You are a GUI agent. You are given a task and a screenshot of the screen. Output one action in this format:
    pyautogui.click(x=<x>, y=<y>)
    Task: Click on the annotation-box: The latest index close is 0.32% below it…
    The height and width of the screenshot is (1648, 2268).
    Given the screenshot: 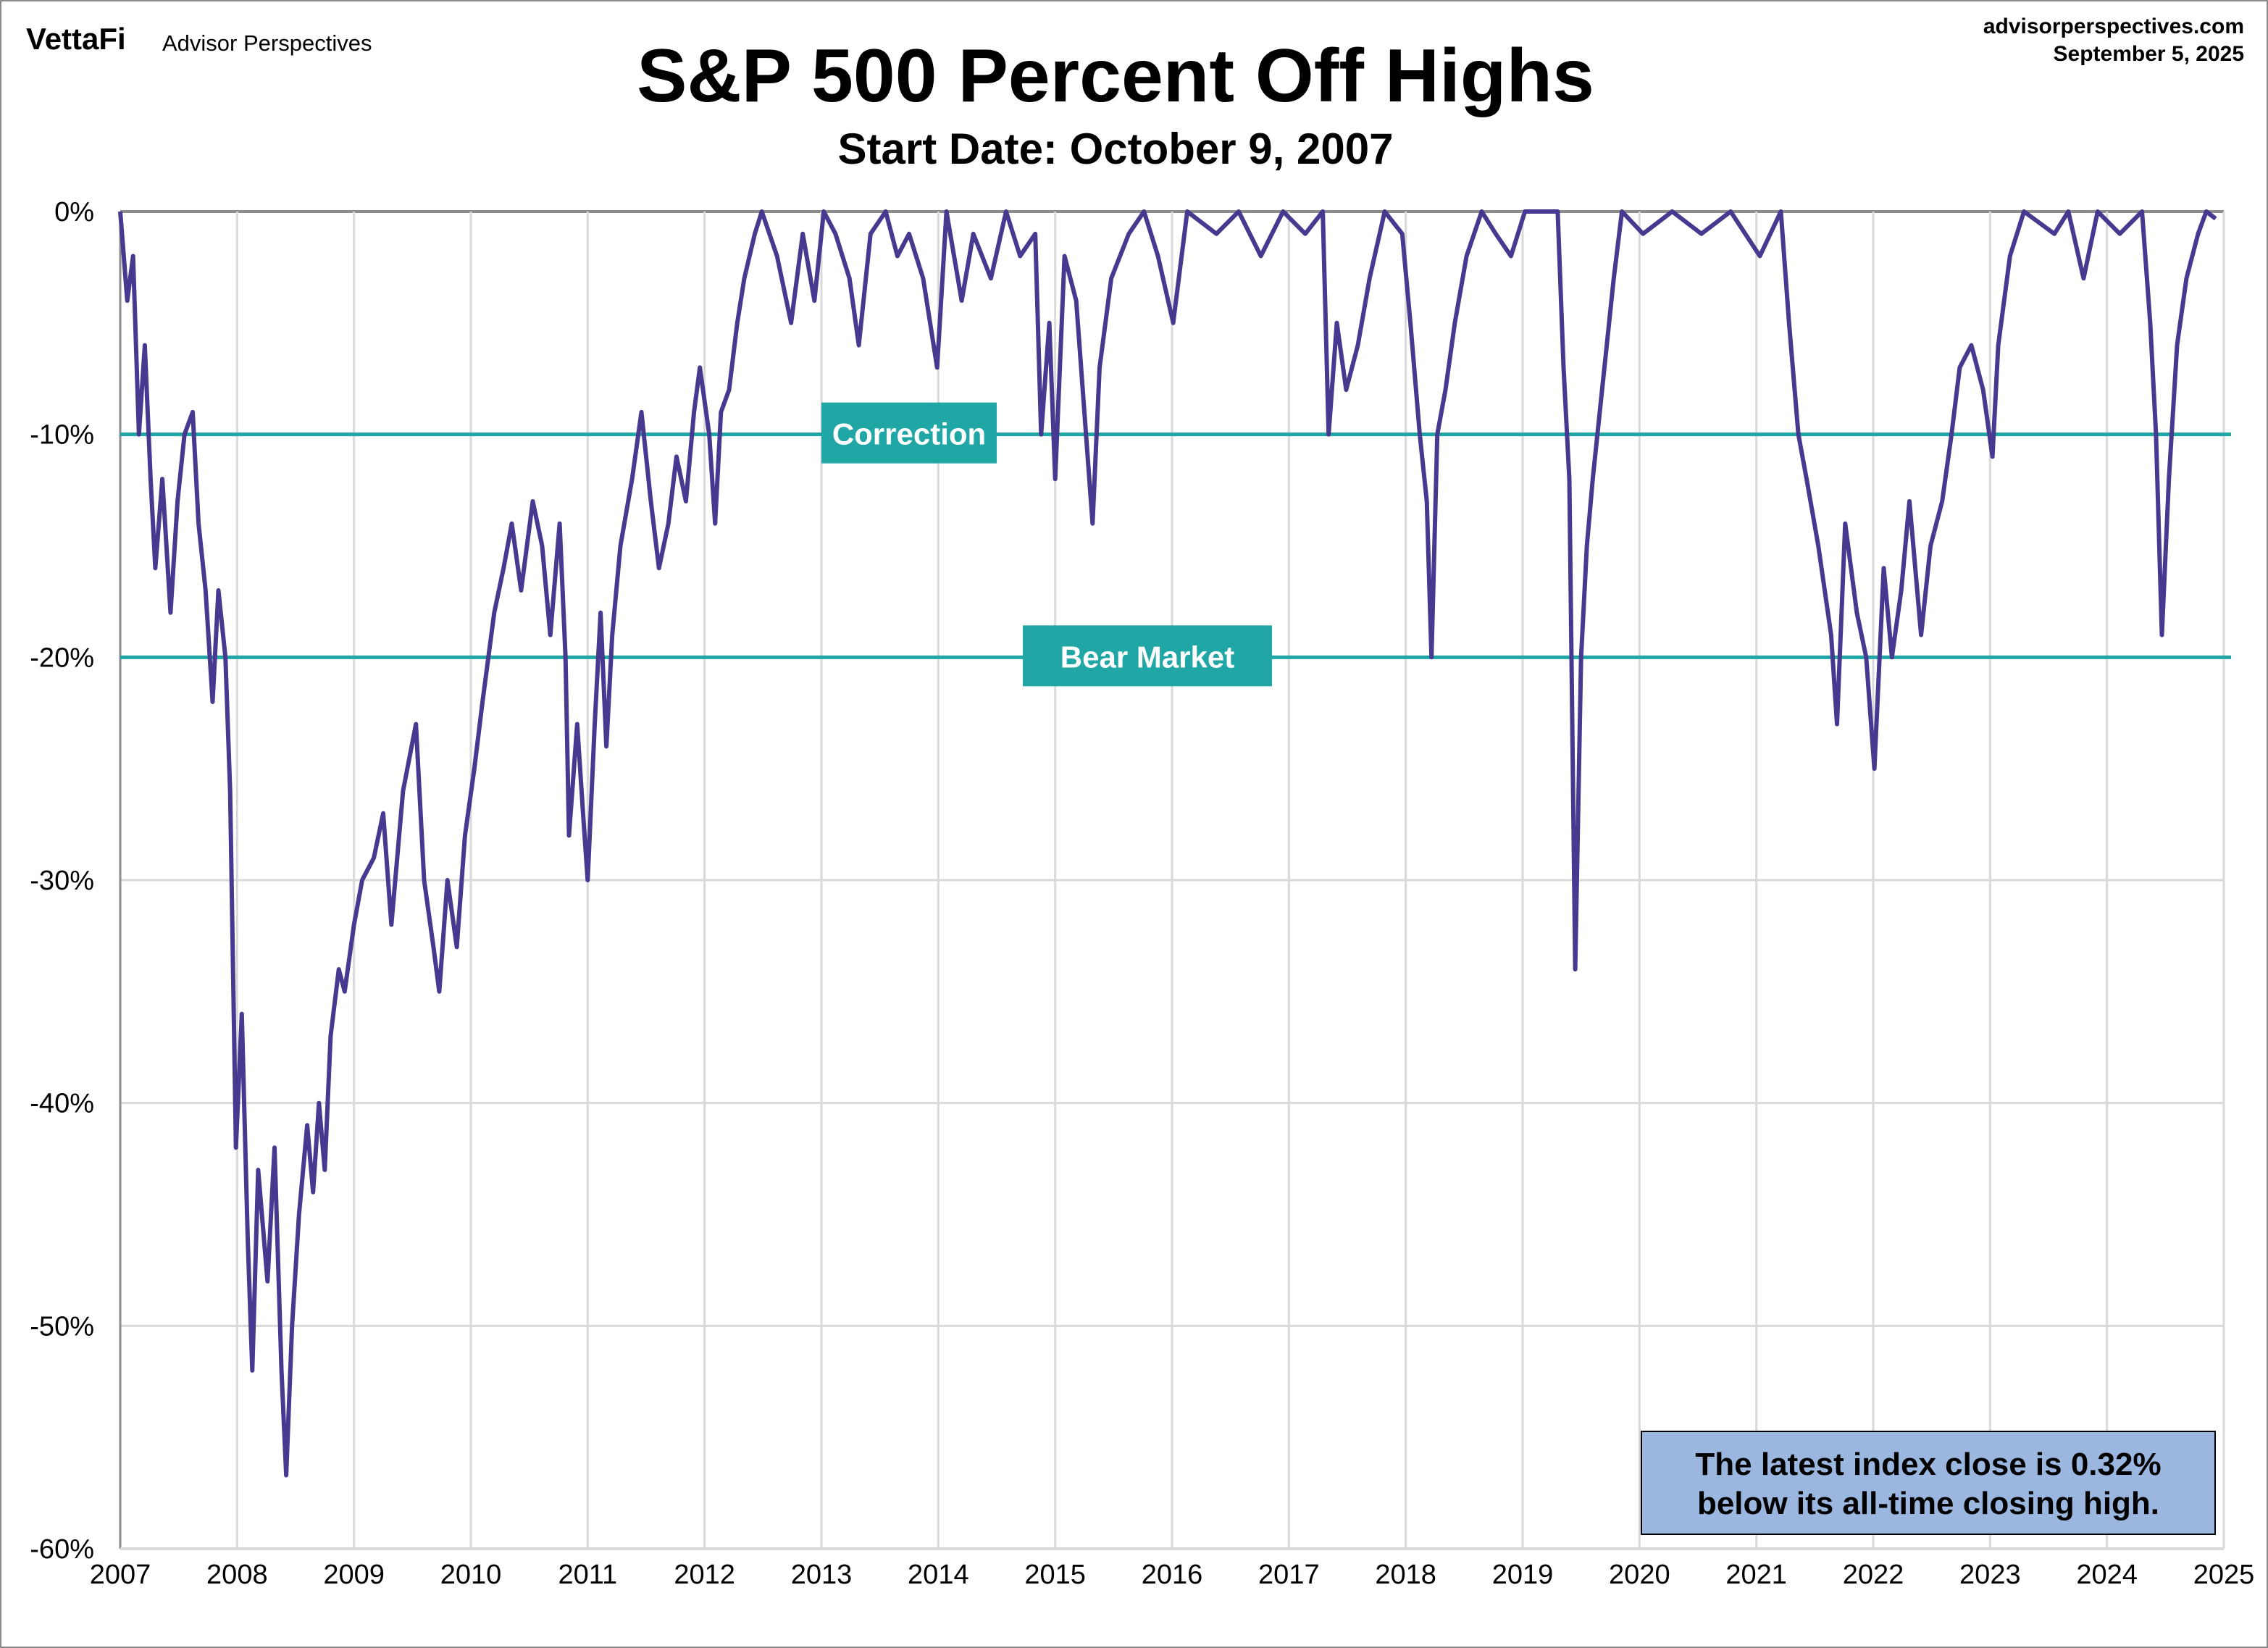 What is the action you would take?
    pyautogui.click(x=1929, y=1483)
    